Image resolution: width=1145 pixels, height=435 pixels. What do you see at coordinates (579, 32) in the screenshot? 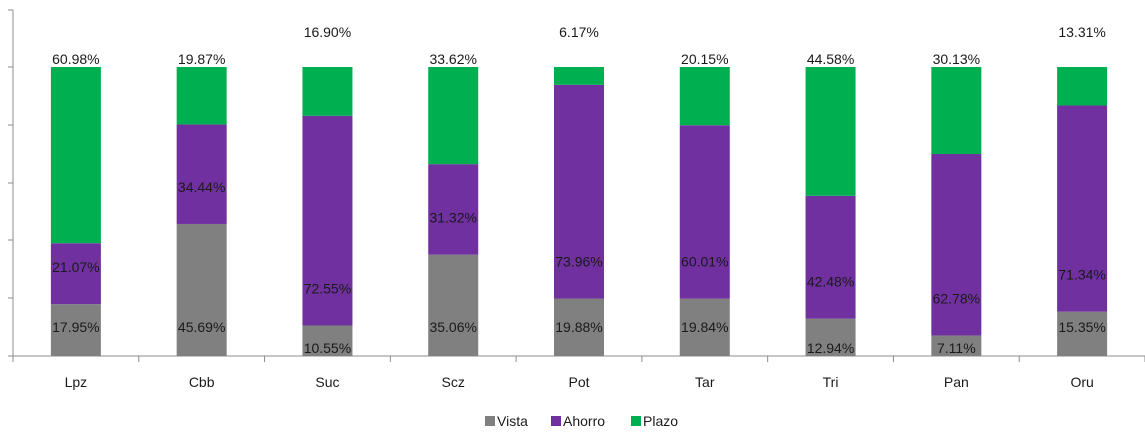
I see `data-label-pot-plazo: 6.17%` at bounding box center [579, 32].